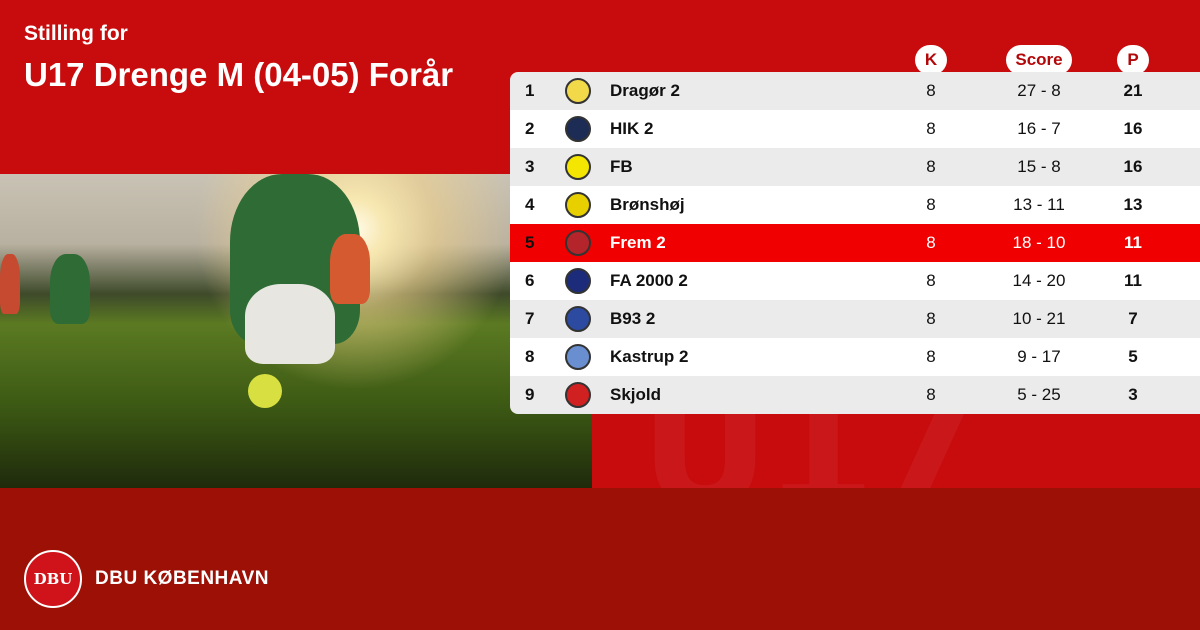 The height and width of the screenshot is (630, 1200). Describe the element at coordinates (530, 394) in the screenshot. I see `position: 9` at that location.